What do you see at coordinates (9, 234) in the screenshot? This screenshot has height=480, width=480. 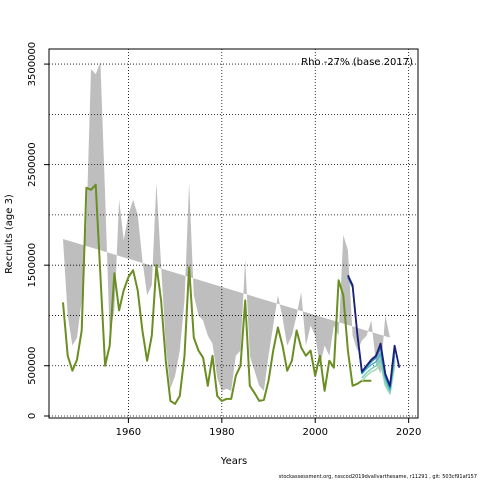 I see `y-axis-title: Recruits (age 3)` at bounding box center [9, 234].